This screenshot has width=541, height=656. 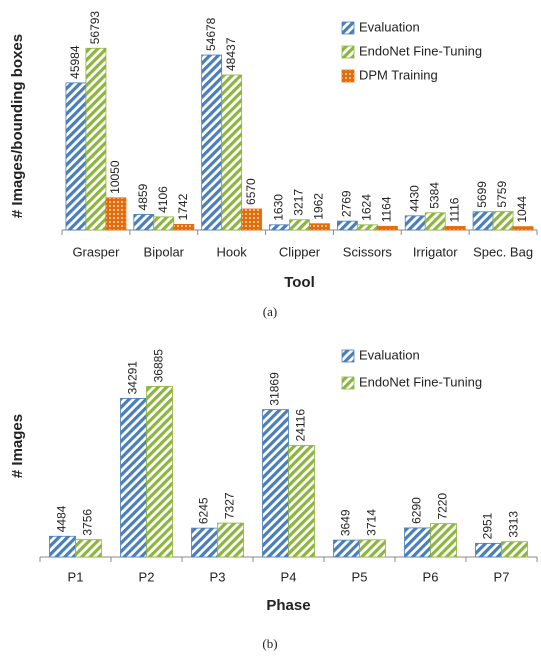 I want to click on x-axis-title: Phase, so click(x=288, y=605).